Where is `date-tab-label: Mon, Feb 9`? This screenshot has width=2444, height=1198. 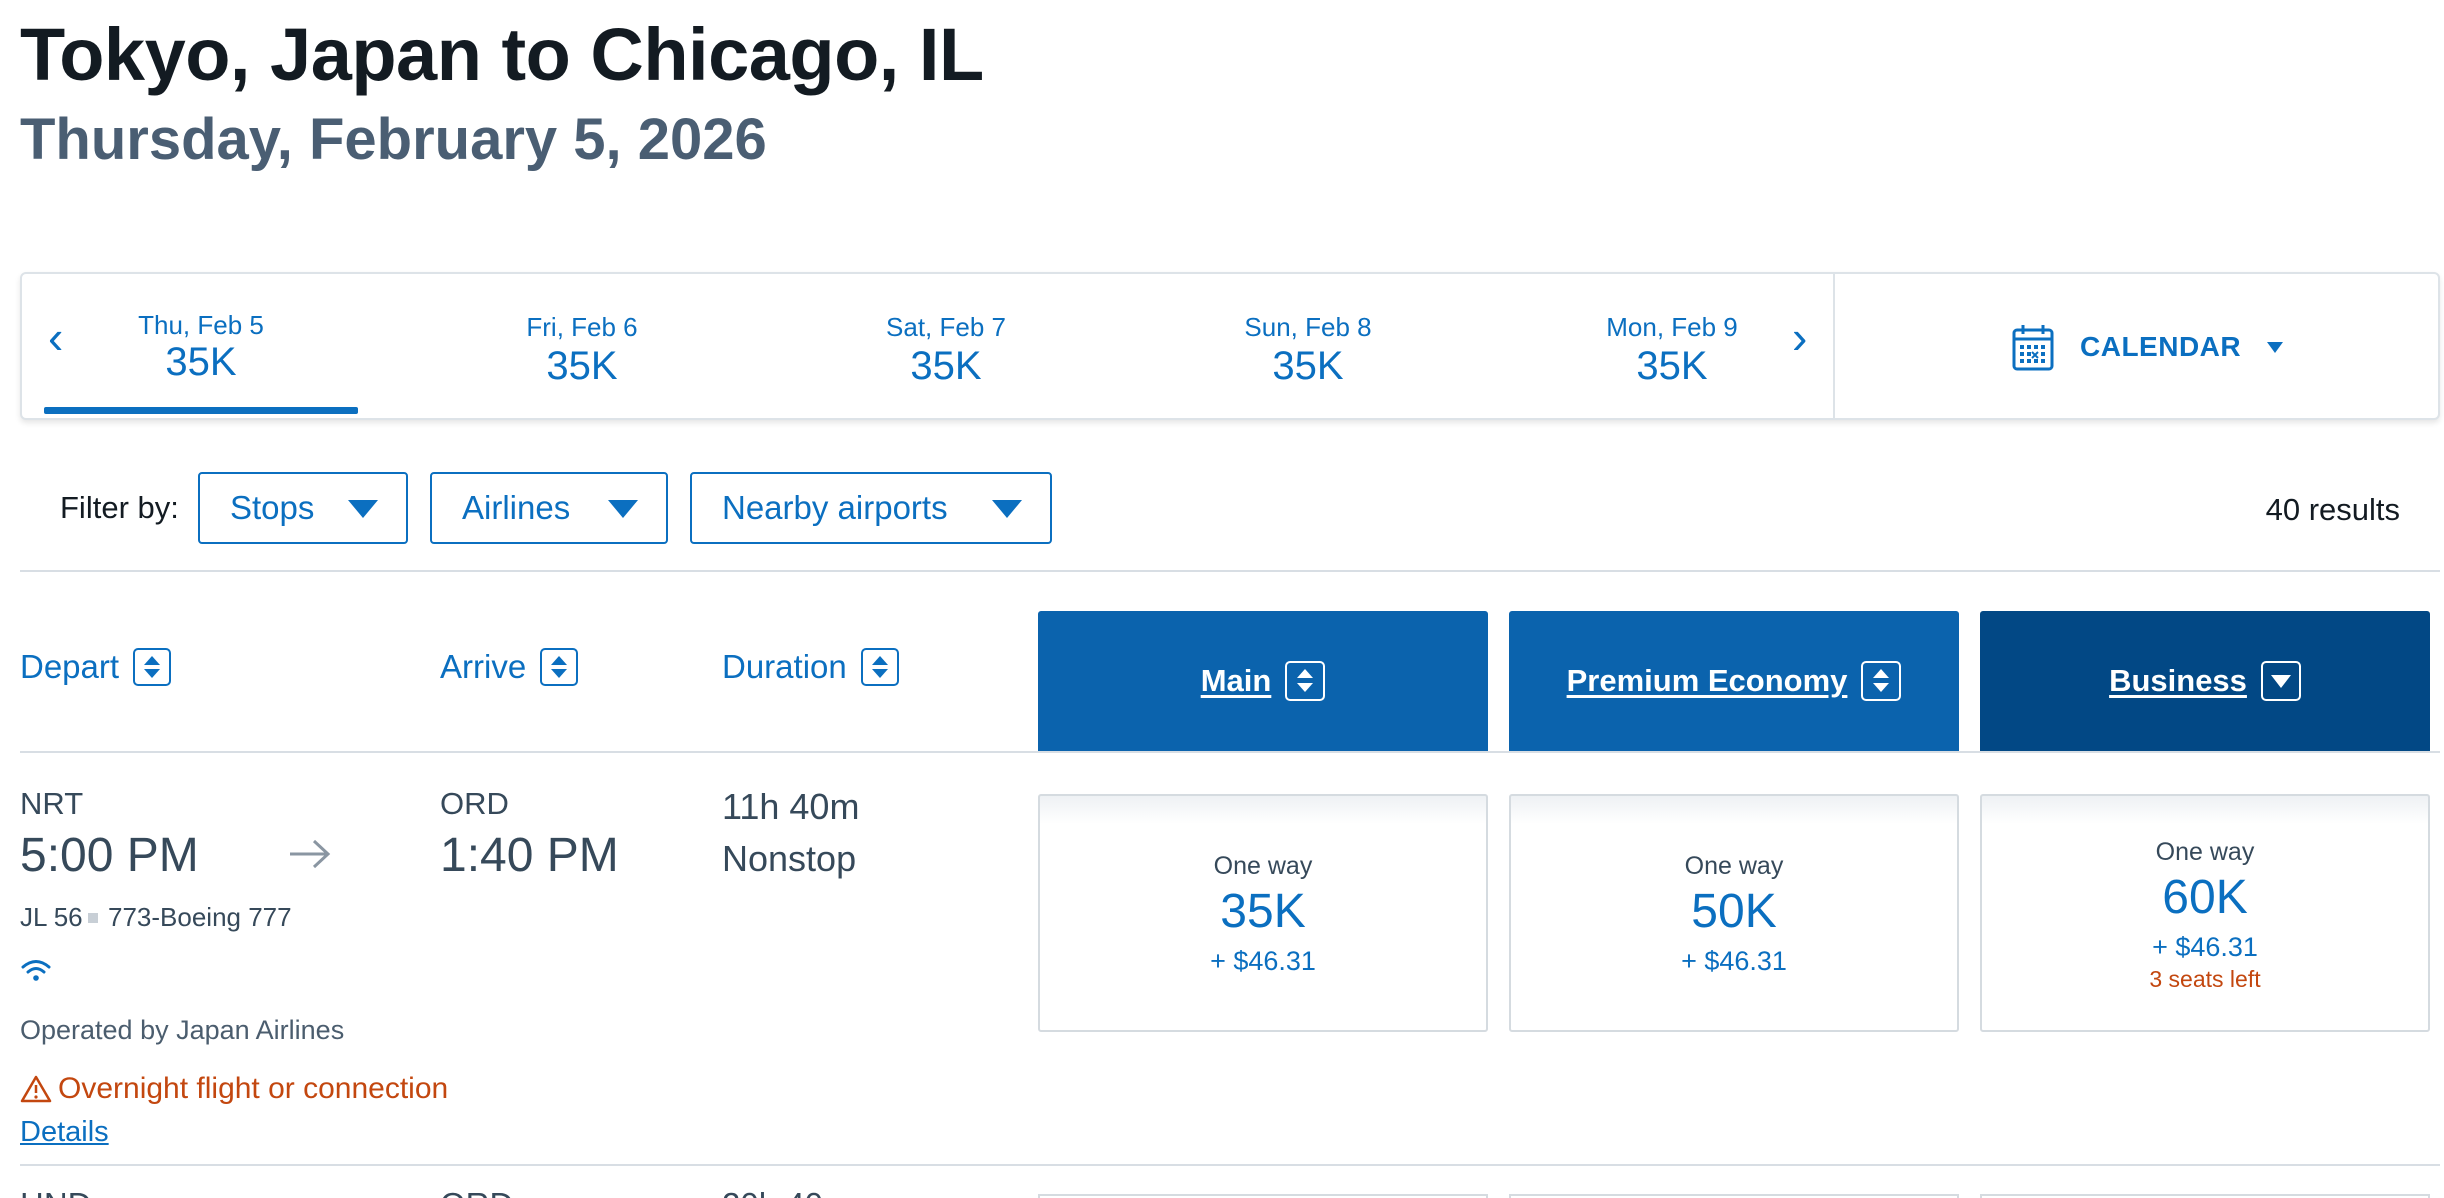 date-tab-label: Mon, Feb 9 is located at coordinates (1672, 327).